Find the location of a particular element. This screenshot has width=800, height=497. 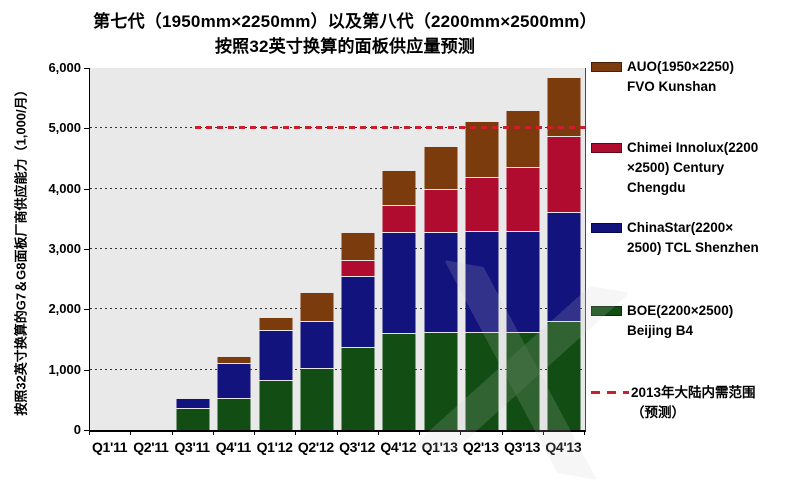

legend-item-2: ChinaStar(2200× 2500) TCL Shenzhen is located at coordinates (675, 238).